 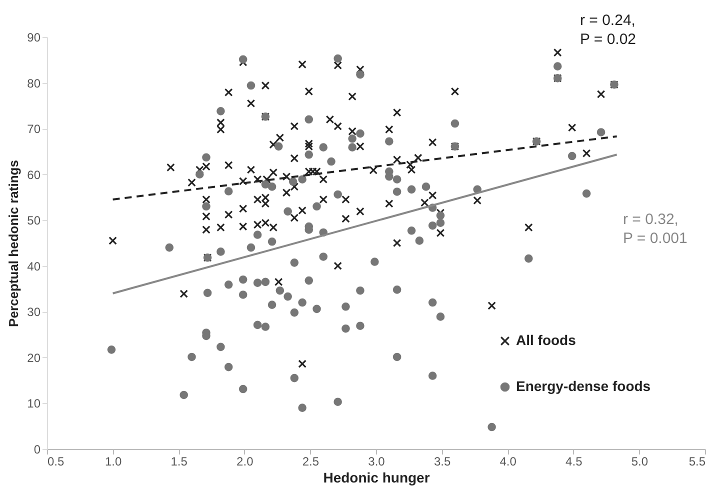 I want to click on legend-label: Energy-dense foods, so click(x=583, y=386).